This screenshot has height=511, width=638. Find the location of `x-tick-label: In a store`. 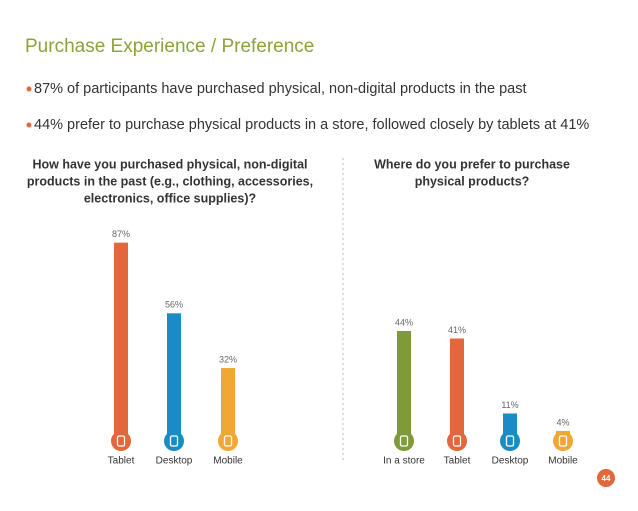

x-tick-label: In a store is located at coordinates (404, 461).